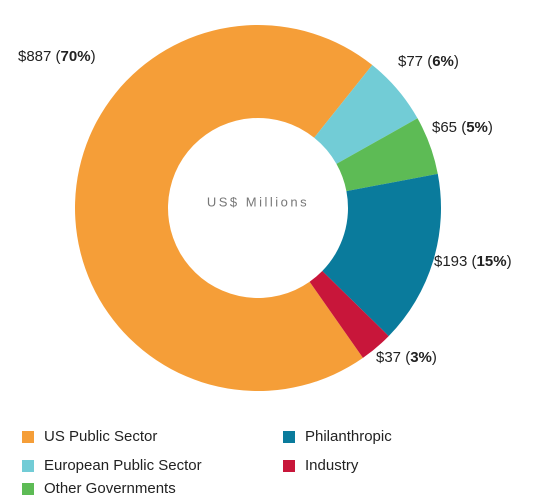 This screenshot has height=502, width=534. I want to click on percentage-label: 6%, so click(443, 61).